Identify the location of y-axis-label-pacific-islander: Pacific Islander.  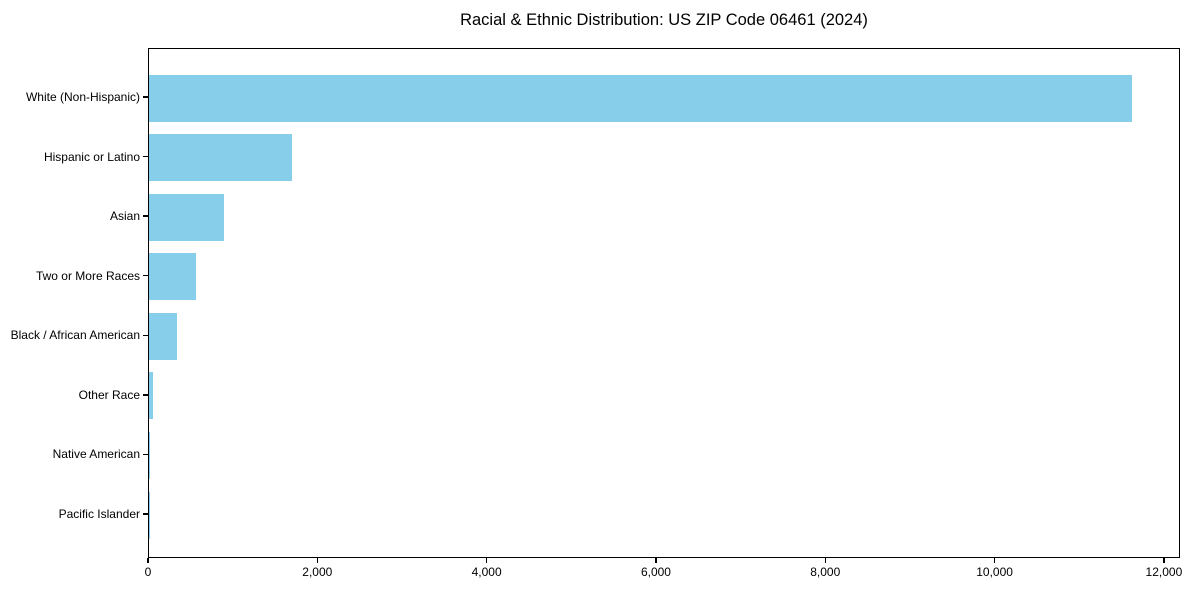
(99, 514).